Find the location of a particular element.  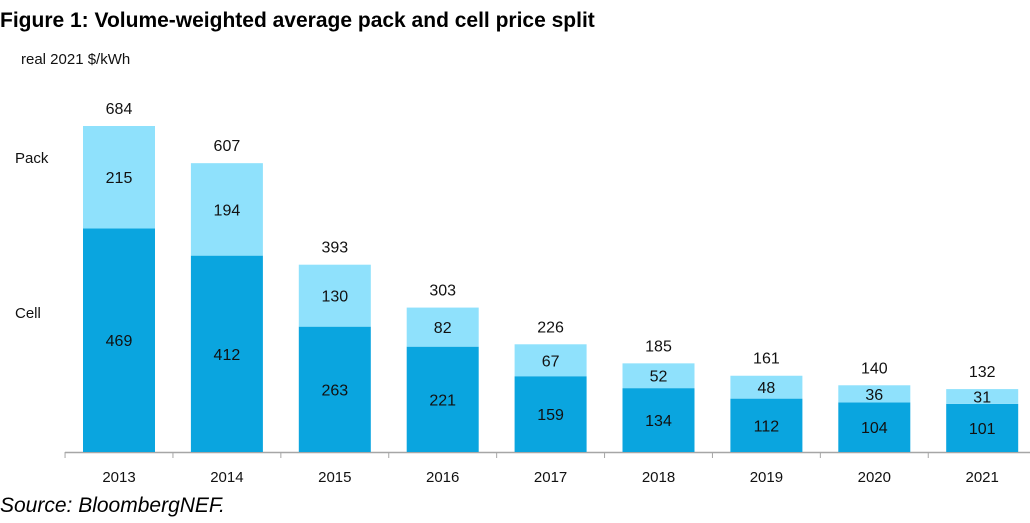

data-label-pack: 130 is located at coordinates (334, 297).